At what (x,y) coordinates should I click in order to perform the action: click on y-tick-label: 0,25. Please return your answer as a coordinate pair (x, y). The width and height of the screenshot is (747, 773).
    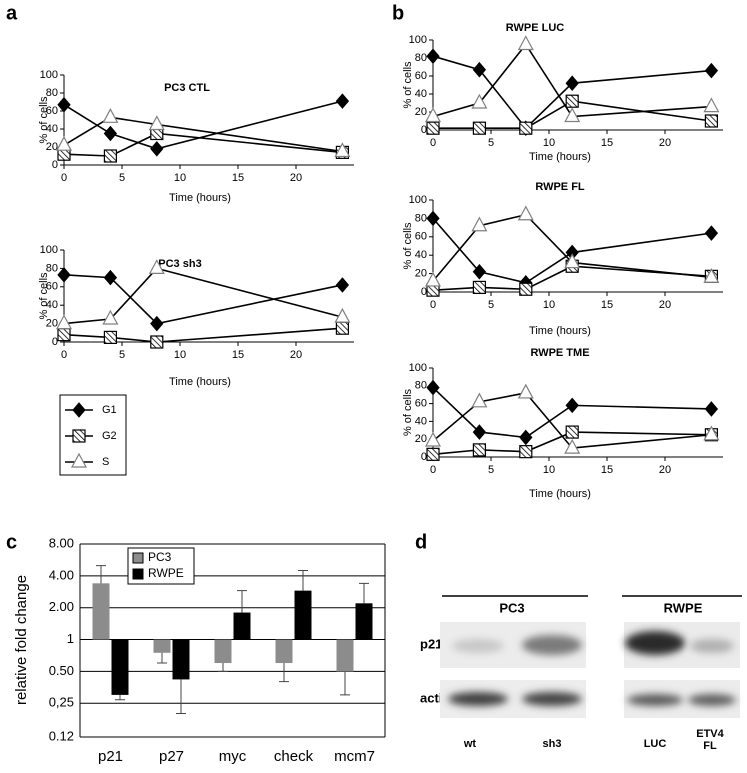
    Looking at the image, I should click on (61, 702).